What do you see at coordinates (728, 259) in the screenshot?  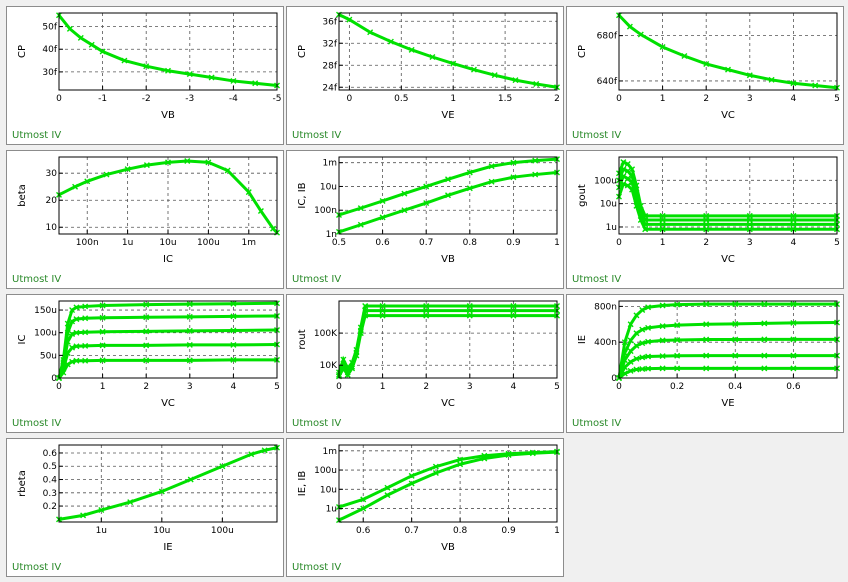 I see `x-axis-label: VC` at bounding box center [728, 259].